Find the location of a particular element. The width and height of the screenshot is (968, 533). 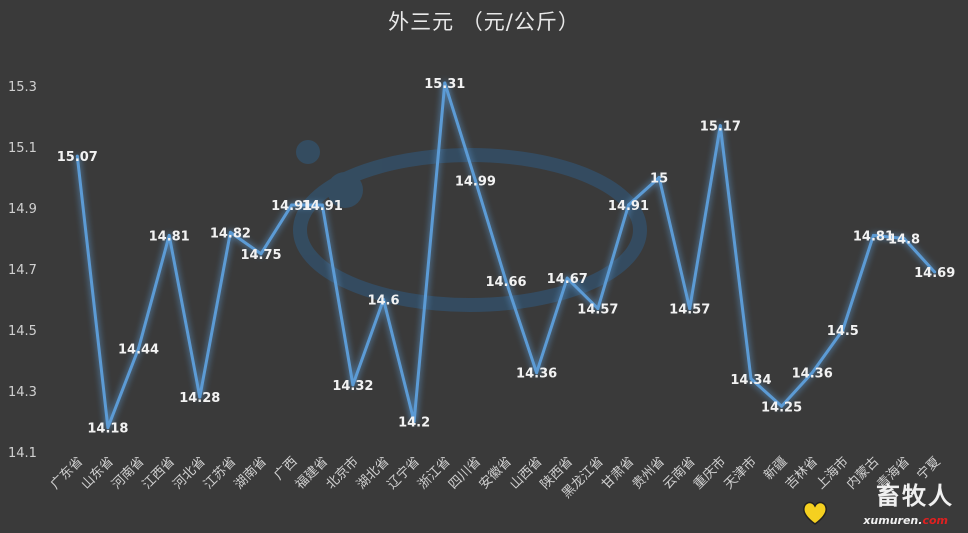

x-tick-label: 四川省 is located at coordinates (465, 473).